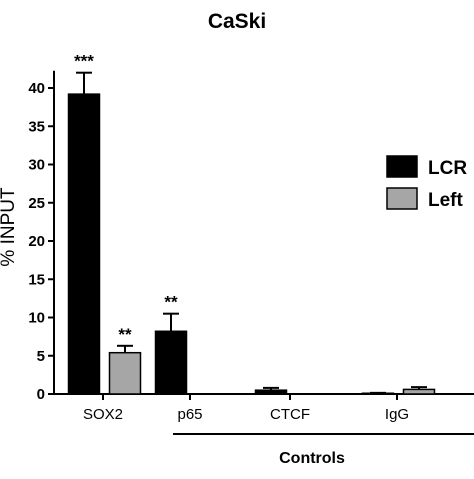 This screenshot has width=474, height=479. Describe the element at coordinates (103, 414) in the screenshot. I see `x-tick-label-sox2: SOX2` at that location.